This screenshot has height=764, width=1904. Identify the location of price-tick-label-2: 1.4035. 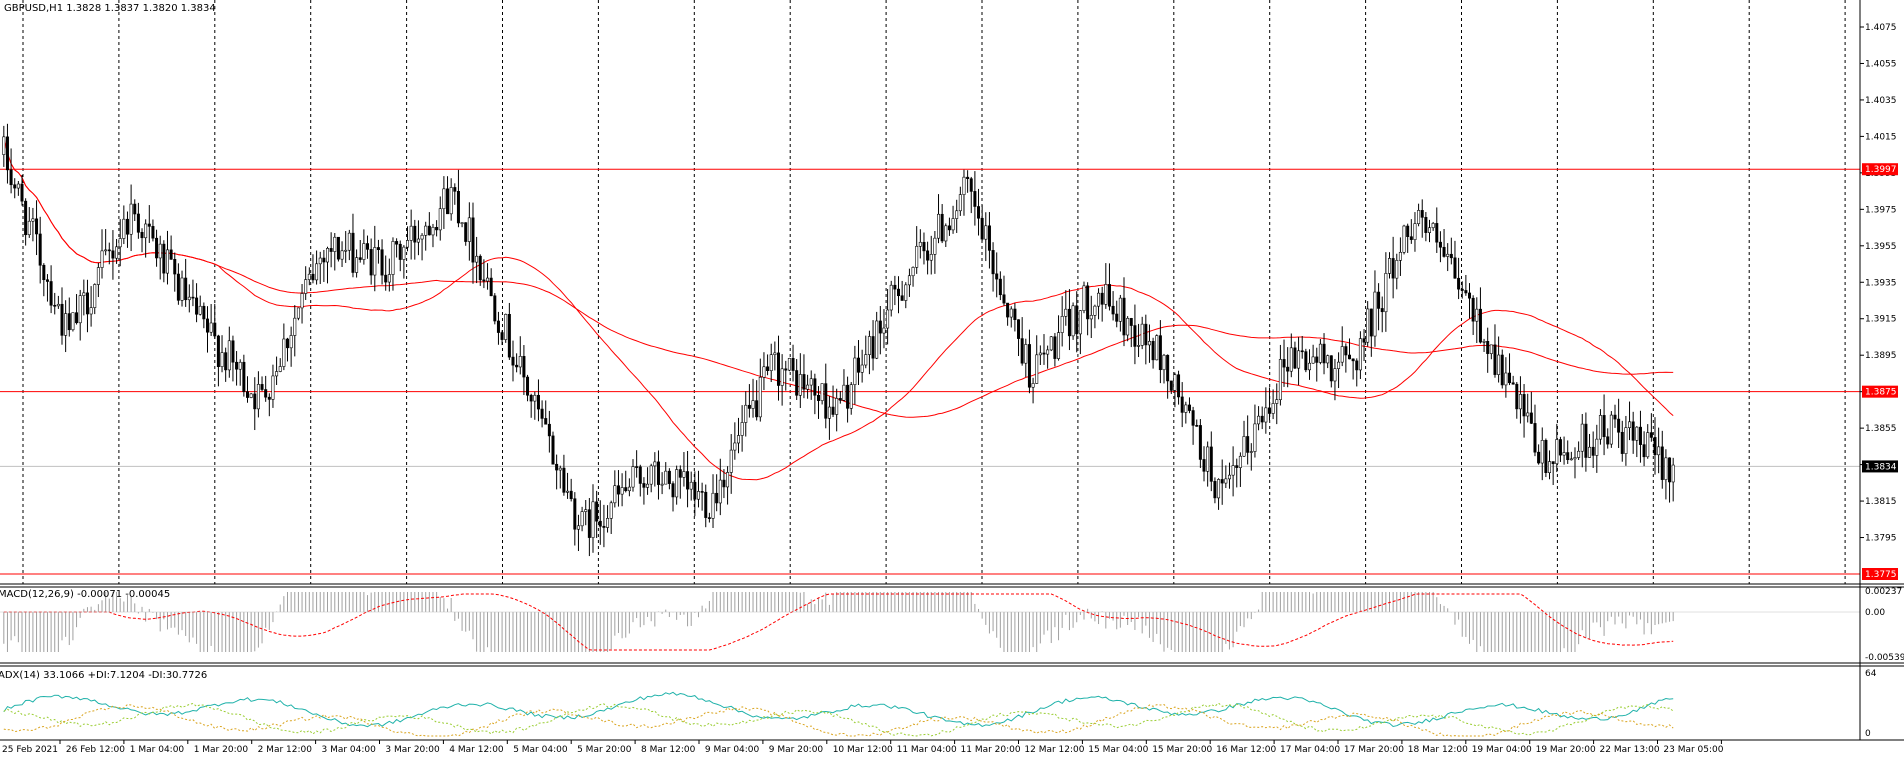
(1881, 101).